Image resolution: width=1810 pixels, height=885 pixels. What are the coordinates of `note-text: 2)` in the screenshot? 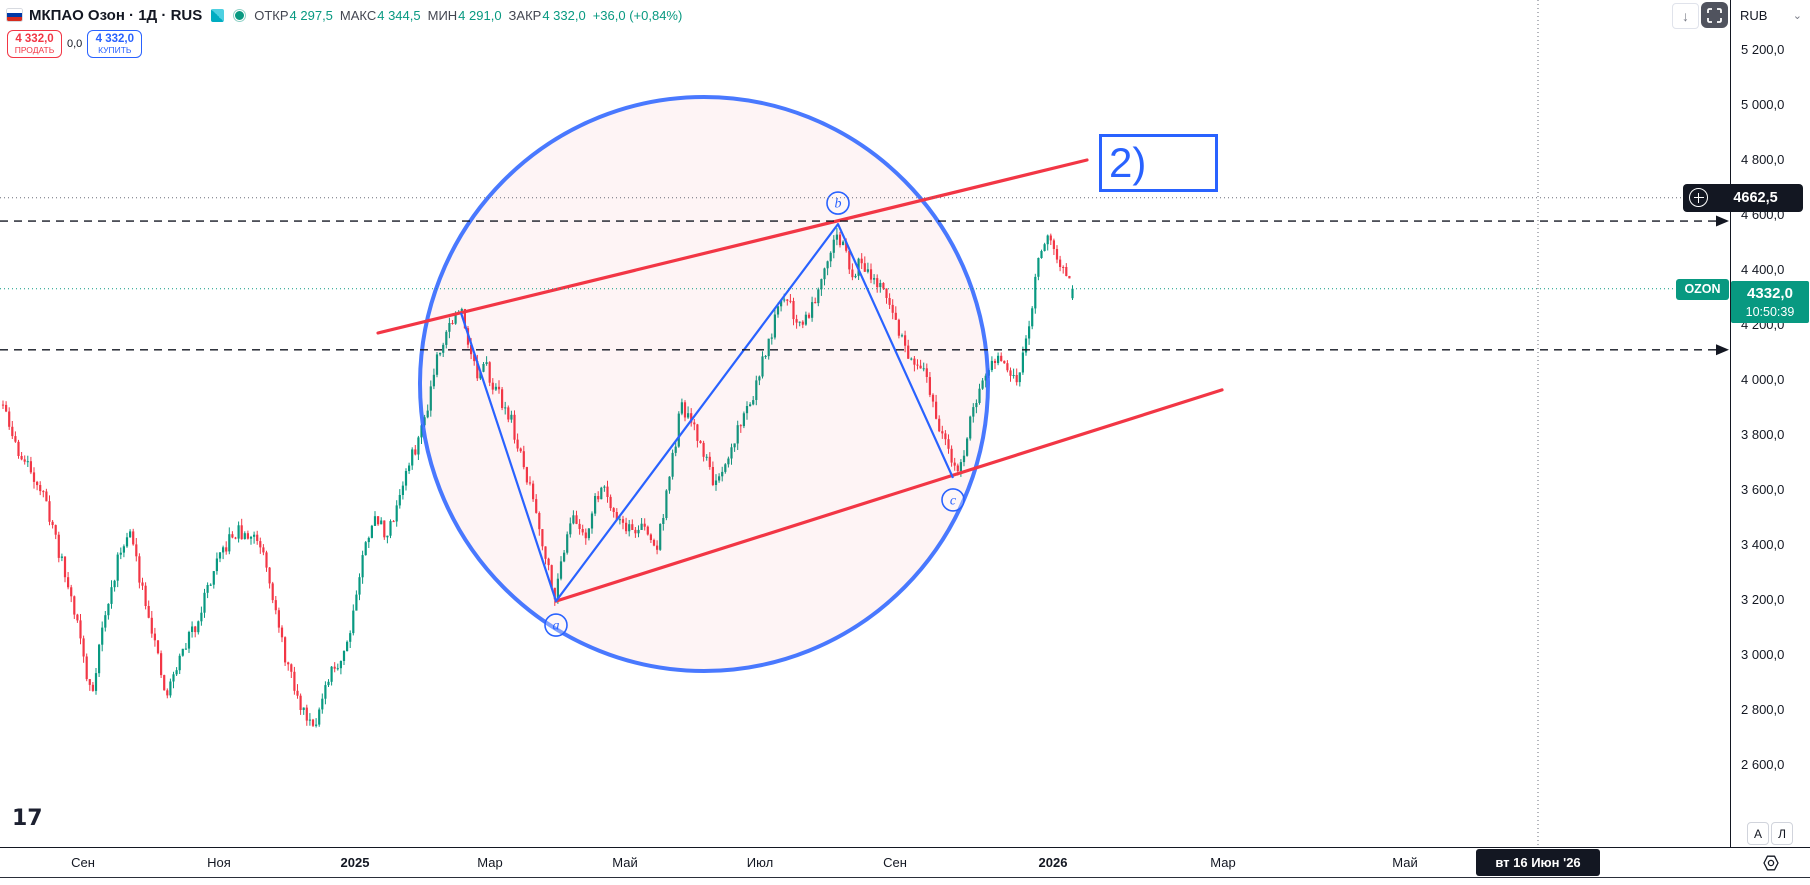 It's located at (1128, 162).